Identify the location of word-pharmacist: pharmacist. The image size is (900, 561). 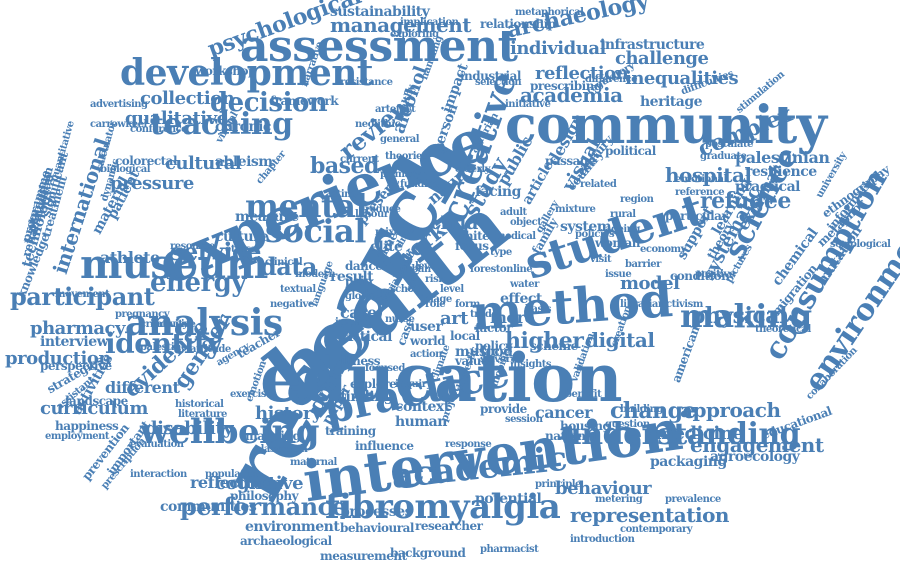
(509, 549).